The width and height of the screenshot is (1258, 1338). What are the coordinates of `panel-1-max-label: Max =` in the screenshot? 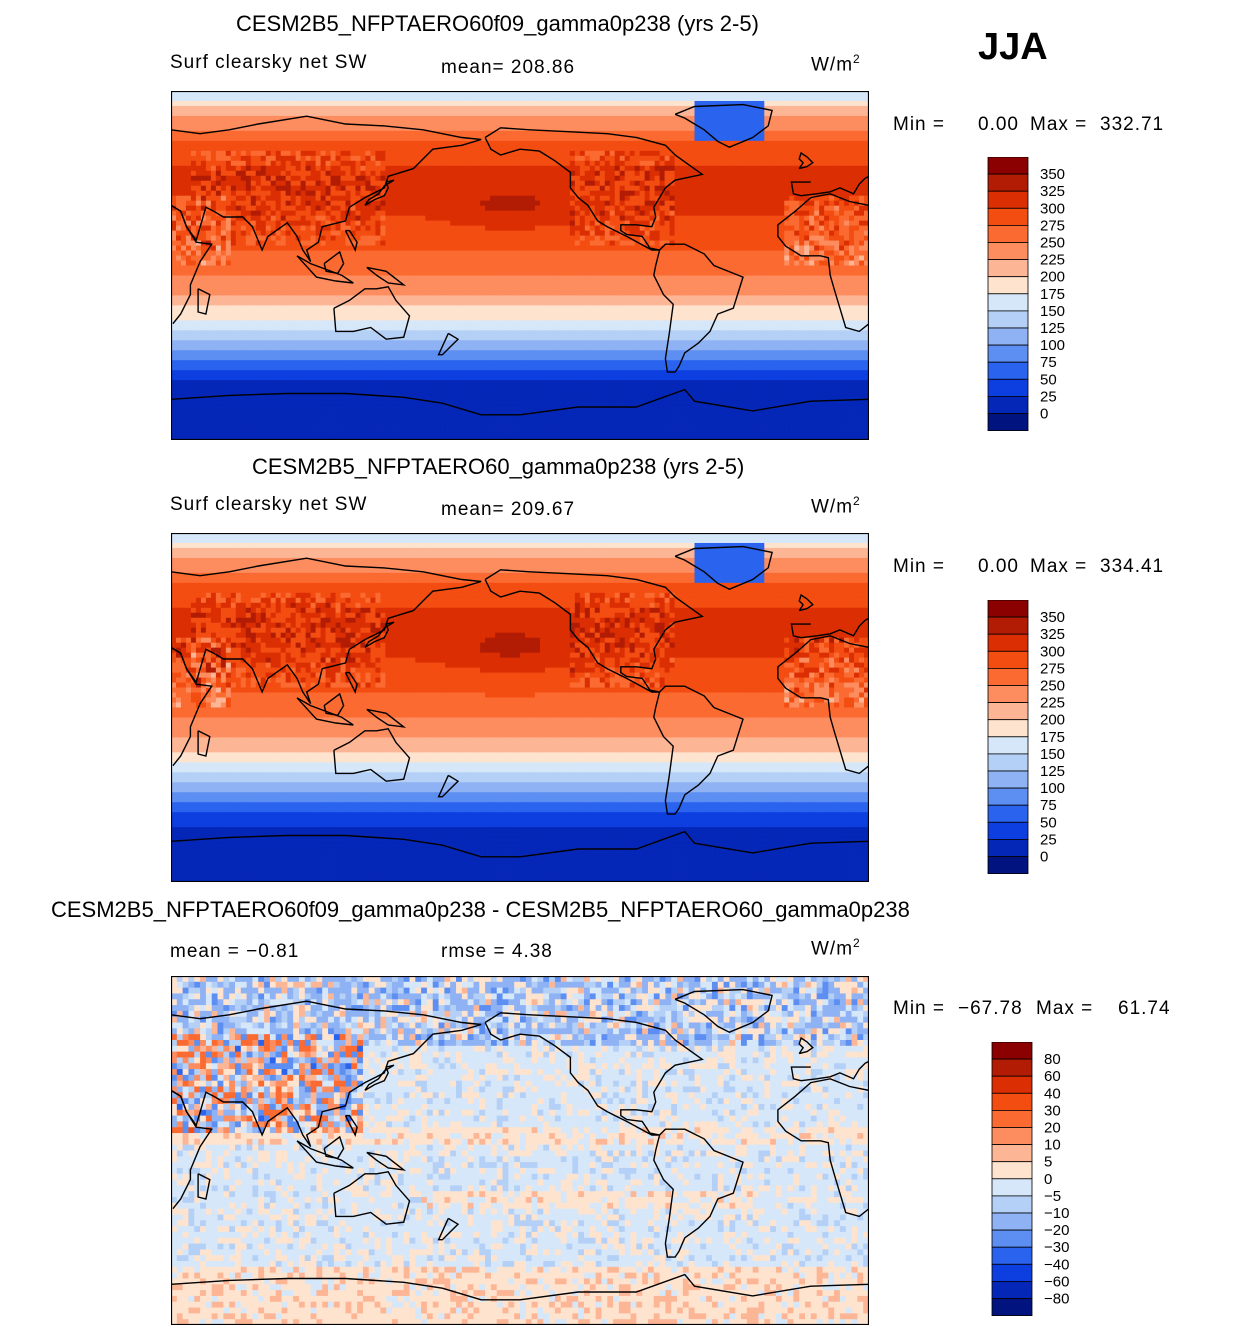 It's located at (1058, 125).